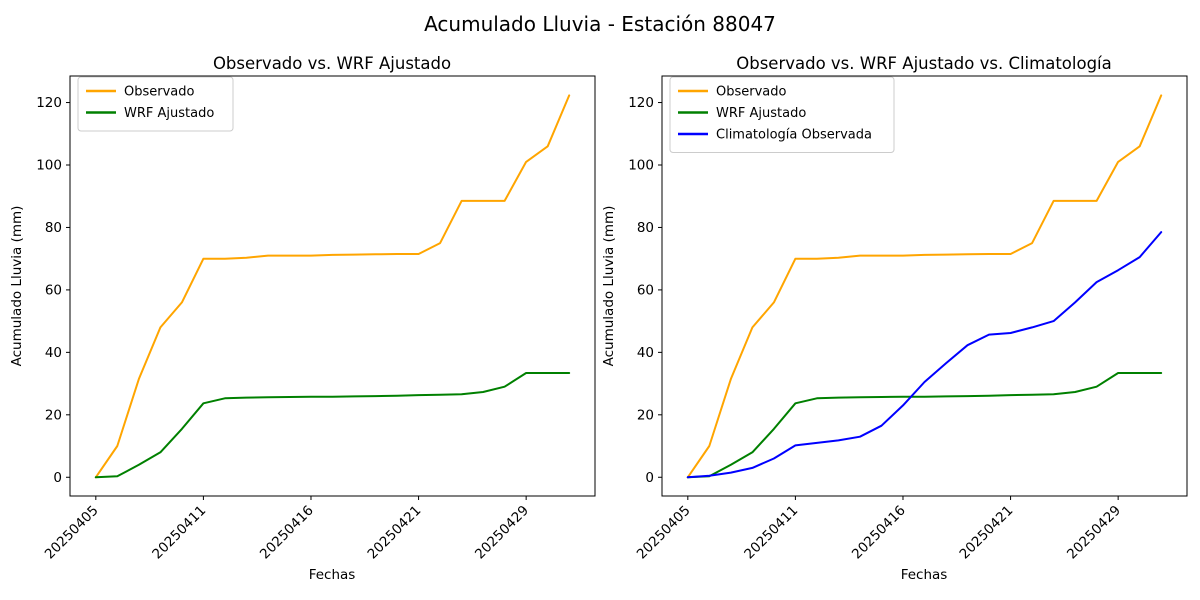 This screenshot has height=600, width=1200. I want to click on right-yaxis-label: Acumulado Lluvia (mm), so click(609, 286).